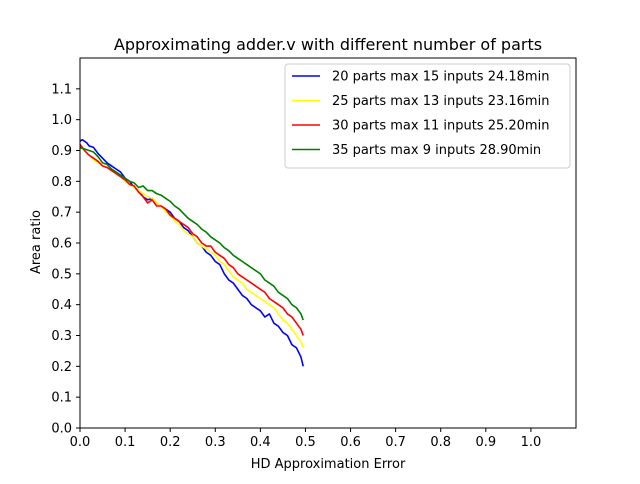  I want to click on x-tick-label: 0.8, so click(440, 442).